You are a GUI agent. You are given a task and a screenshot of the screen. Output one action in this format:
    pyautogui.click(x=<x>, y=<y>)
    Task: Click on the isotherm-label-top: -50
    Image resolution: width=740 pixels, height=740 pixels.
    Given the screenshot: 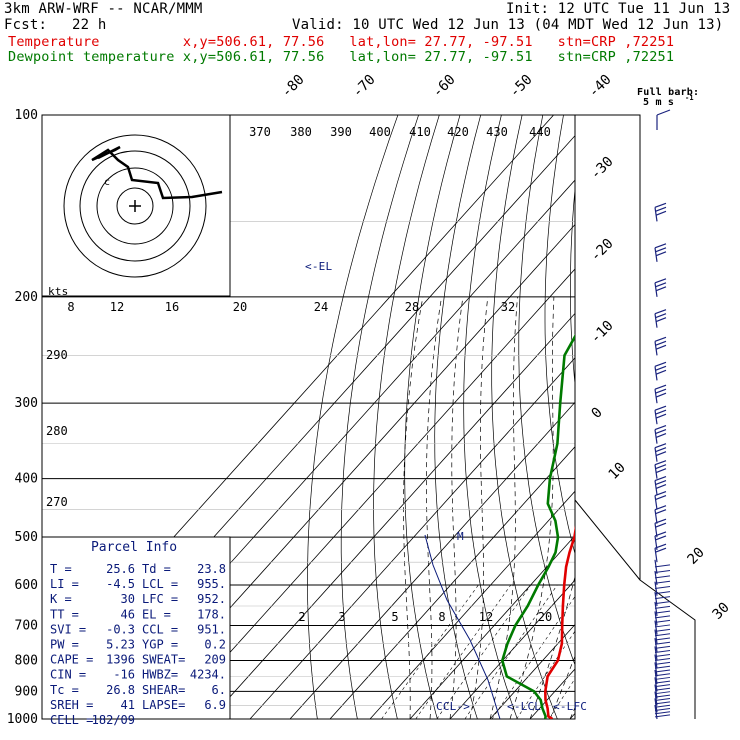 What is the action you would take?
    pyautogui.click(x=521, y=86)
    